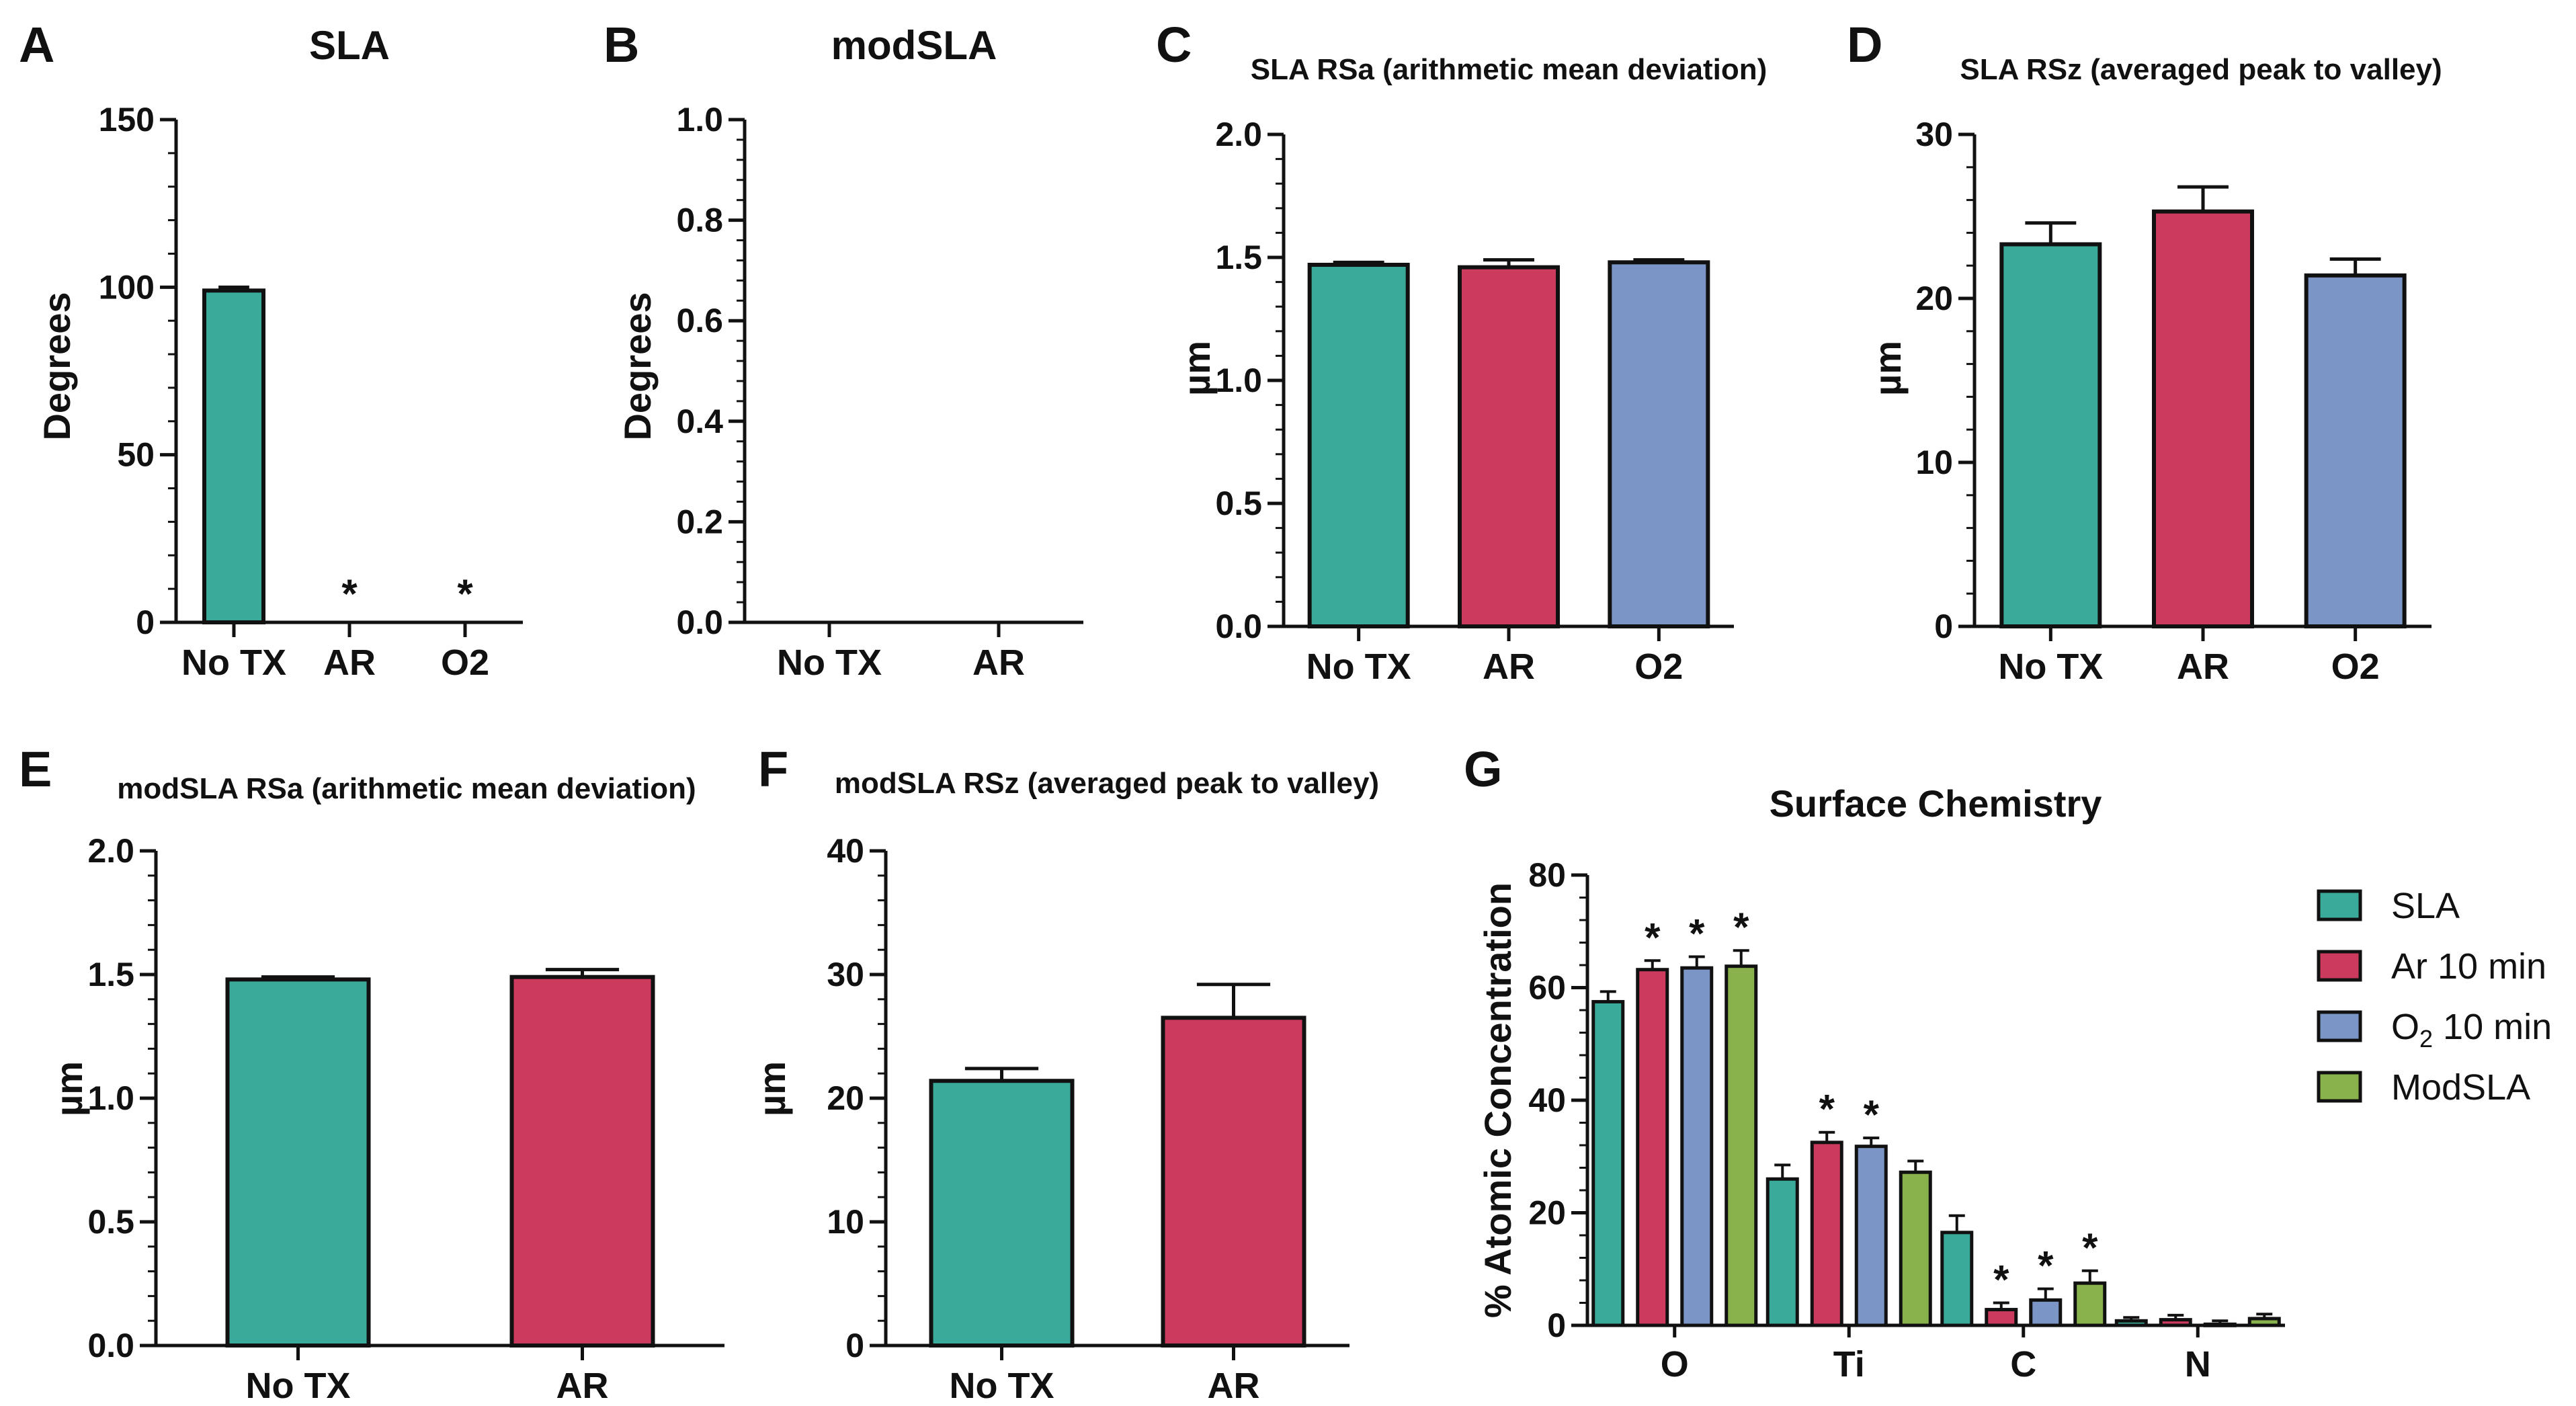  I want to click on legend-label: Ar 10 min, so click(2468, 966).